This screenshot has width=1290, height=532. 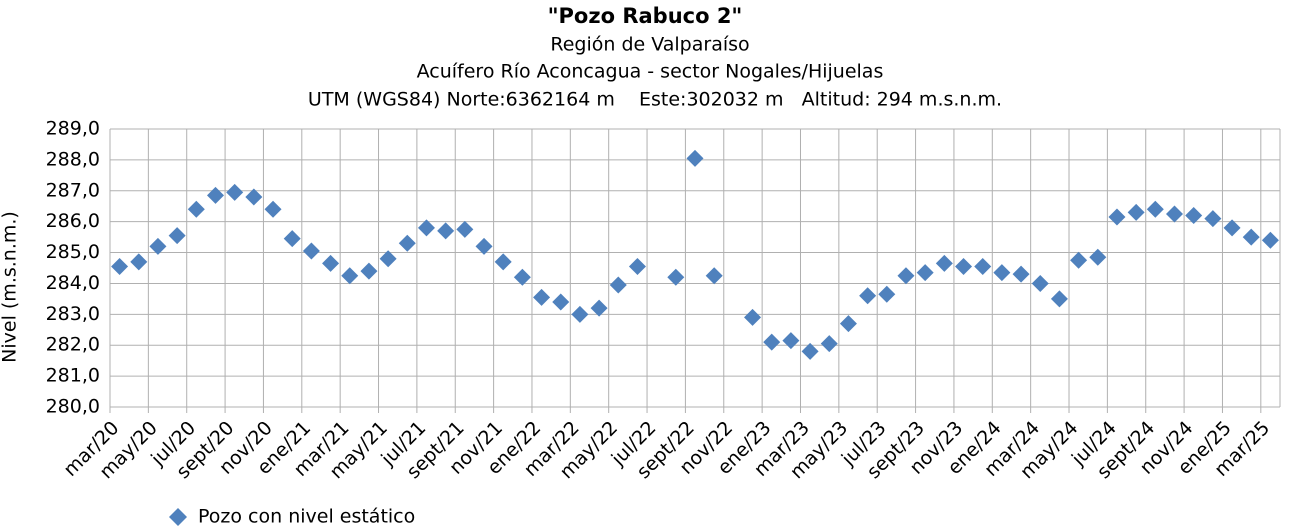 I want to click on y-tick-label: 283,0, so click(x=73, y=314).